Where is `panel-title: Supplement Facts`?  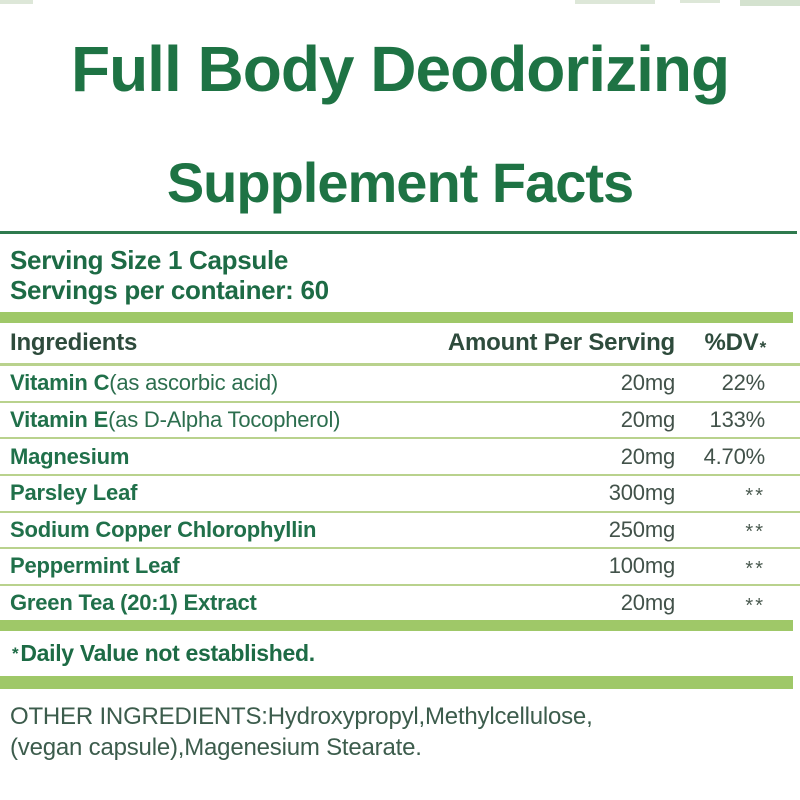
panel-title: Supplement Facts is located at coordinates (400, 183).